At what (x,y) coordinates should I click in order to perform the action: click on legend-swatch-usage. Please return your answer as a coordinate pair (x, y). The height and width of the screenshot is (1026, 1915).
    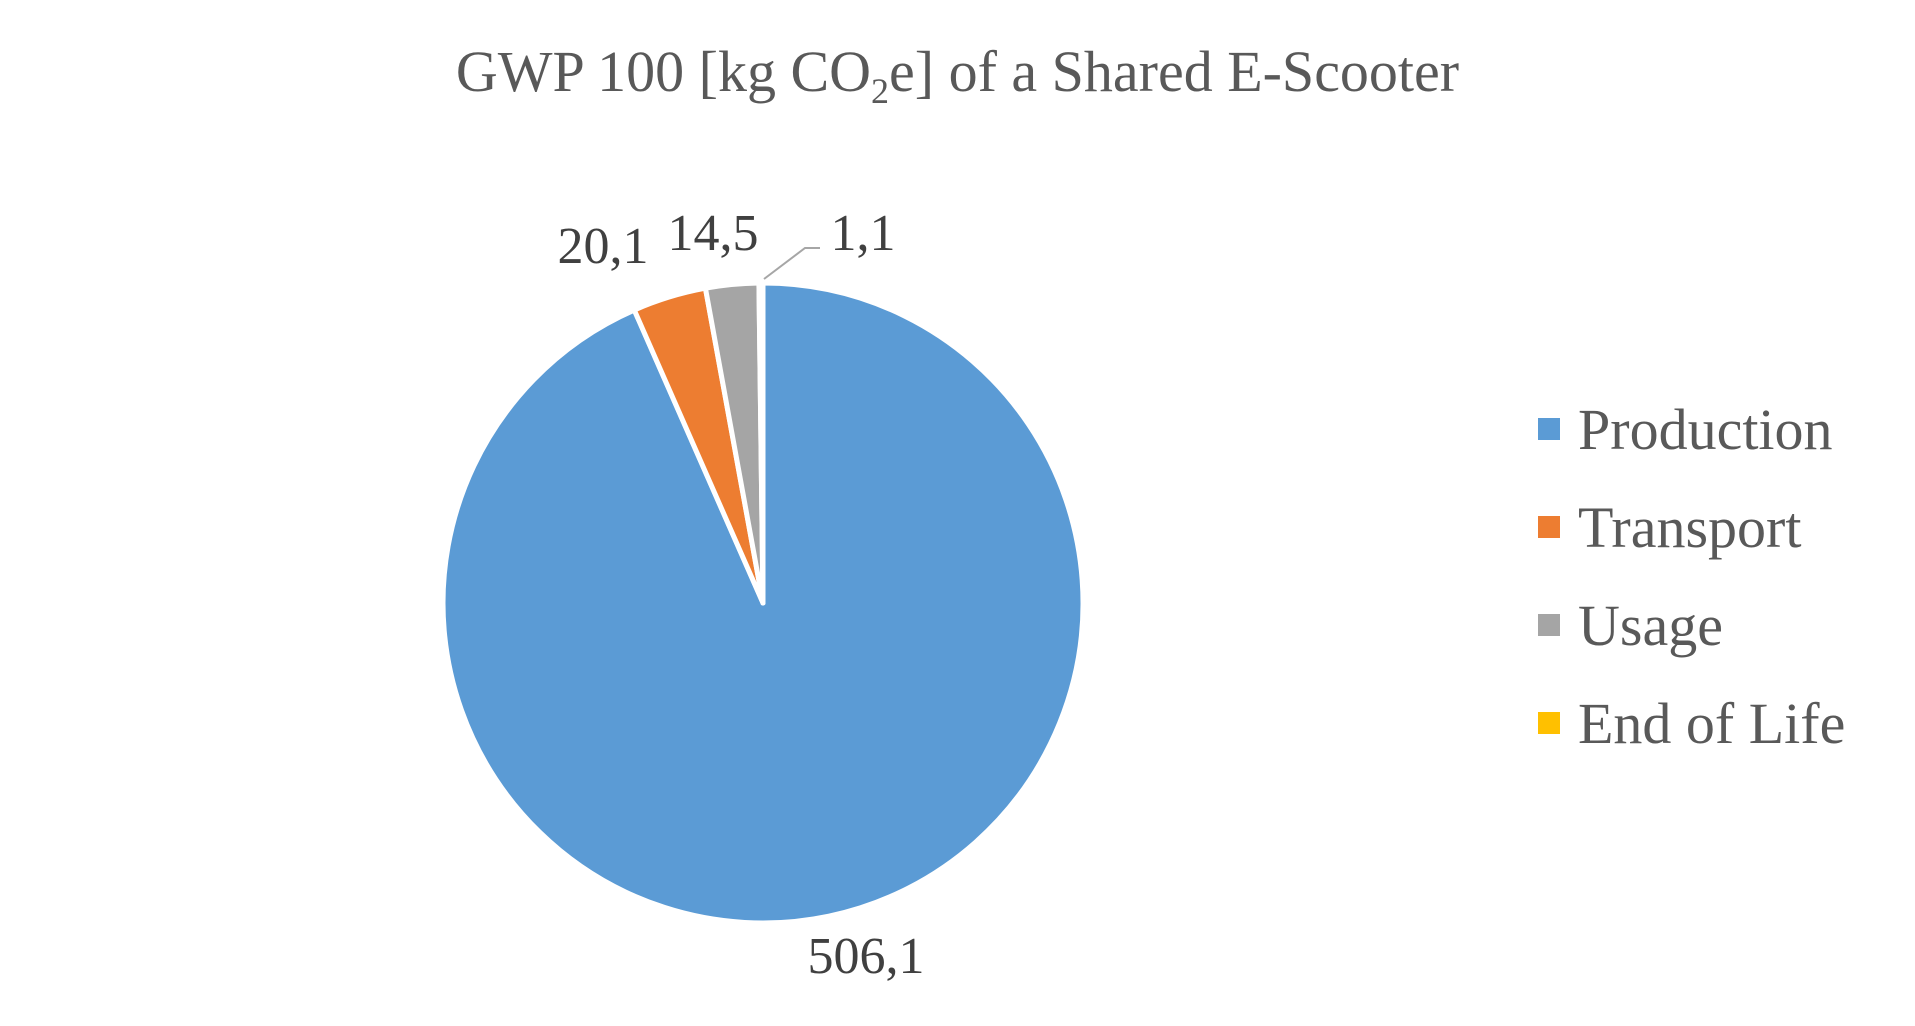
    Looking at the image, I should click on (1549, 625).